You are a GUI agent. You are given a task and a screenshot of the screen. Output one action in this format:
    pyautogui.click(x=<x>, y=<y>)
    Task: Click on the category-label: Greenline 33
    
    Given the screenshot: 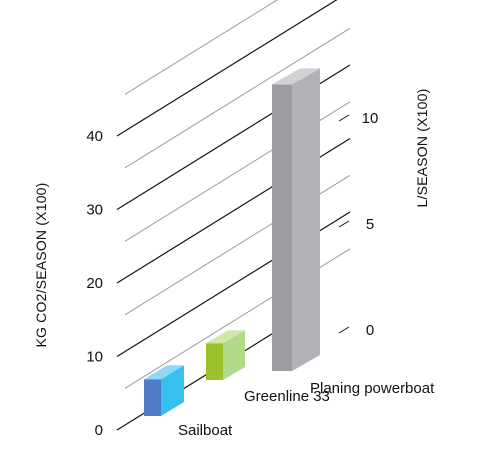 What is the action you would take?
    pyautogui.click(x=287, y=396)
    